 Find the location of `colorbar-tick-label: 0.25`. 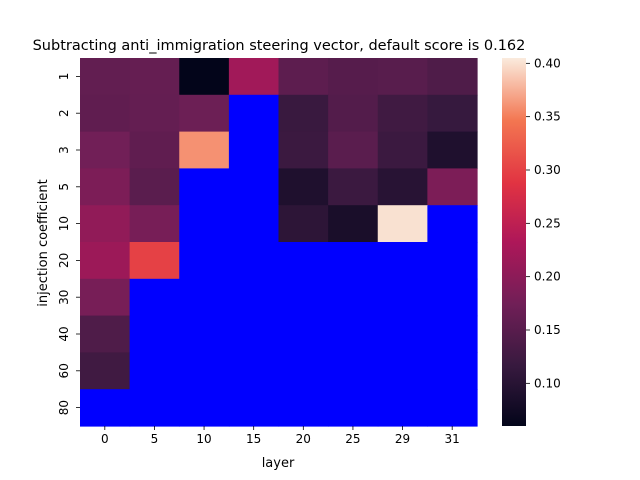

colorbar-tick-label: 0.25 is located at coordinates (547, 223).